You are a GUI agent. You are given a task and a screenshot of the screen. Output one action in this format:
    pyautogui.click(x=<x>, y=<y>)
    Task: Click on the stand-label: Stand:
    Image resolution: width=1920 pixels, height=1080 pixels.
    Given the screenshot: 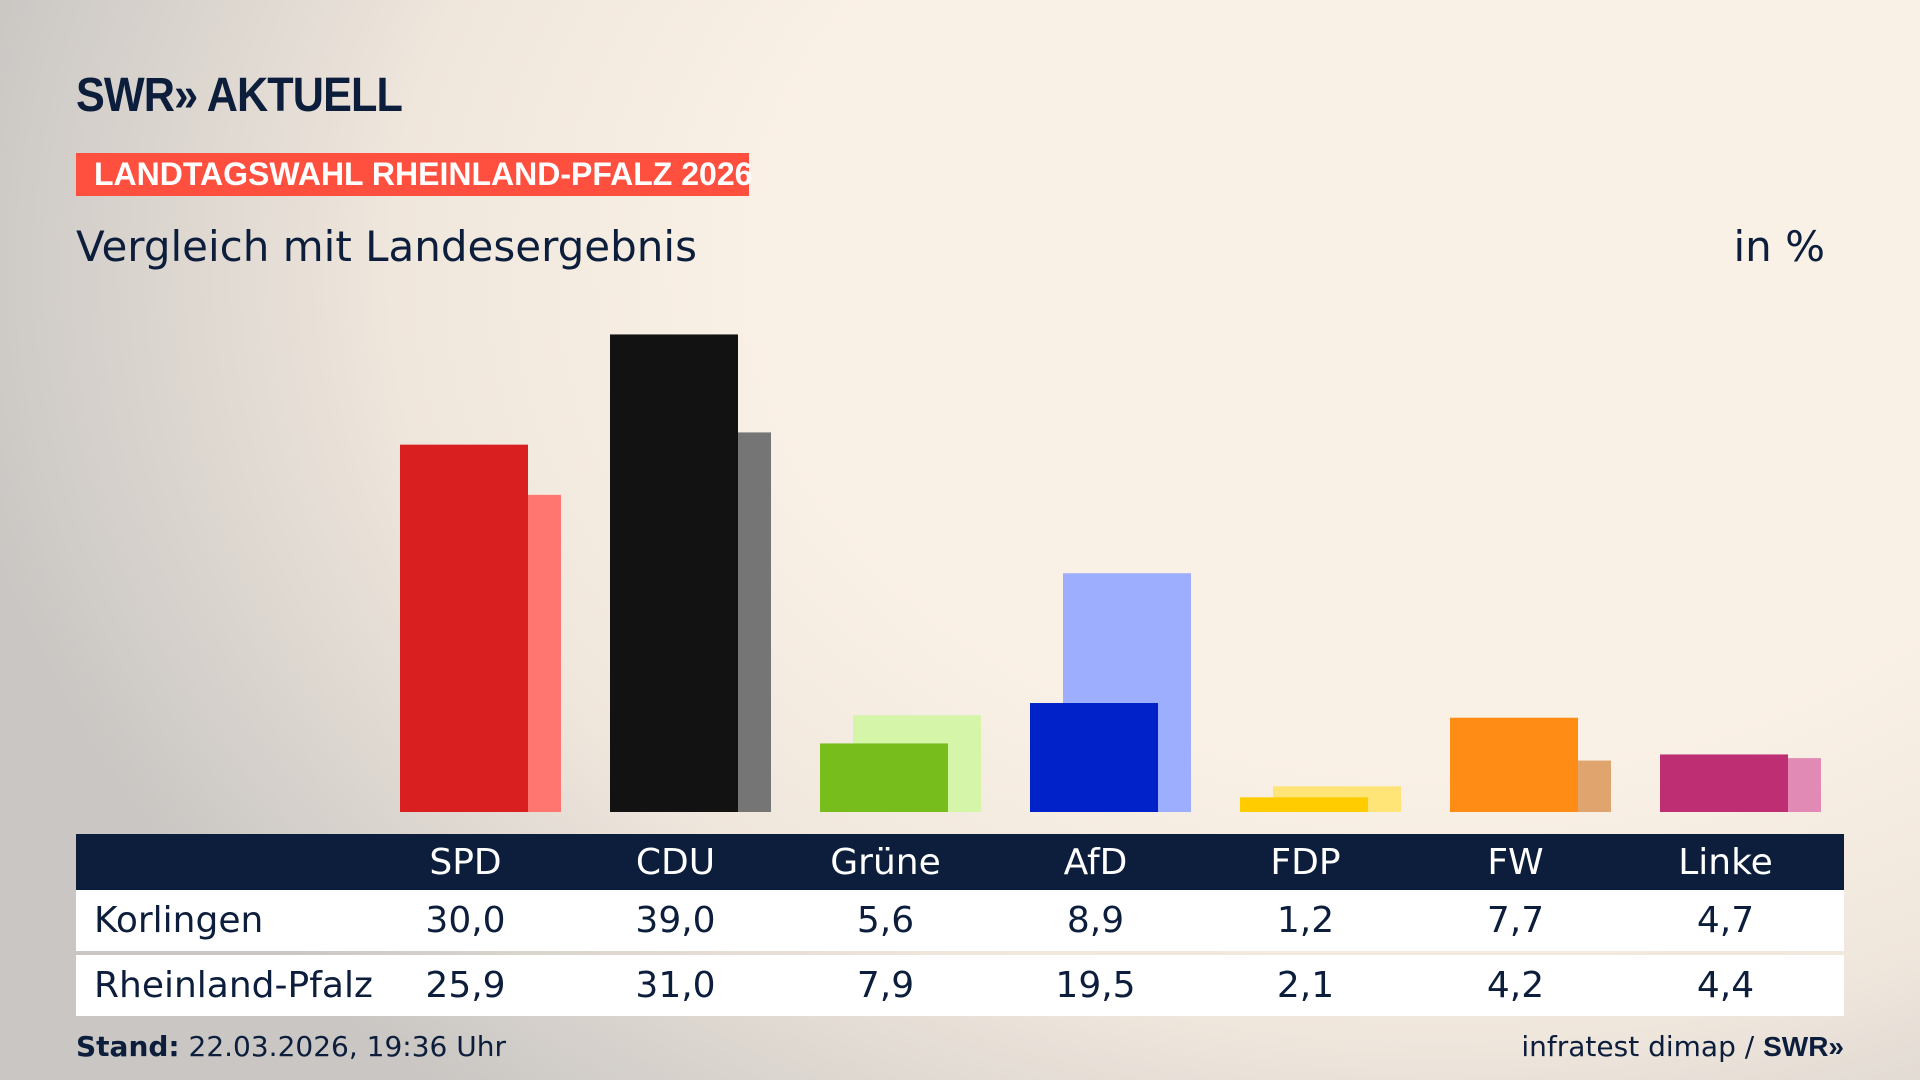 What is the action you would take?
    pyautogui.click(x=128, y=1046)
    